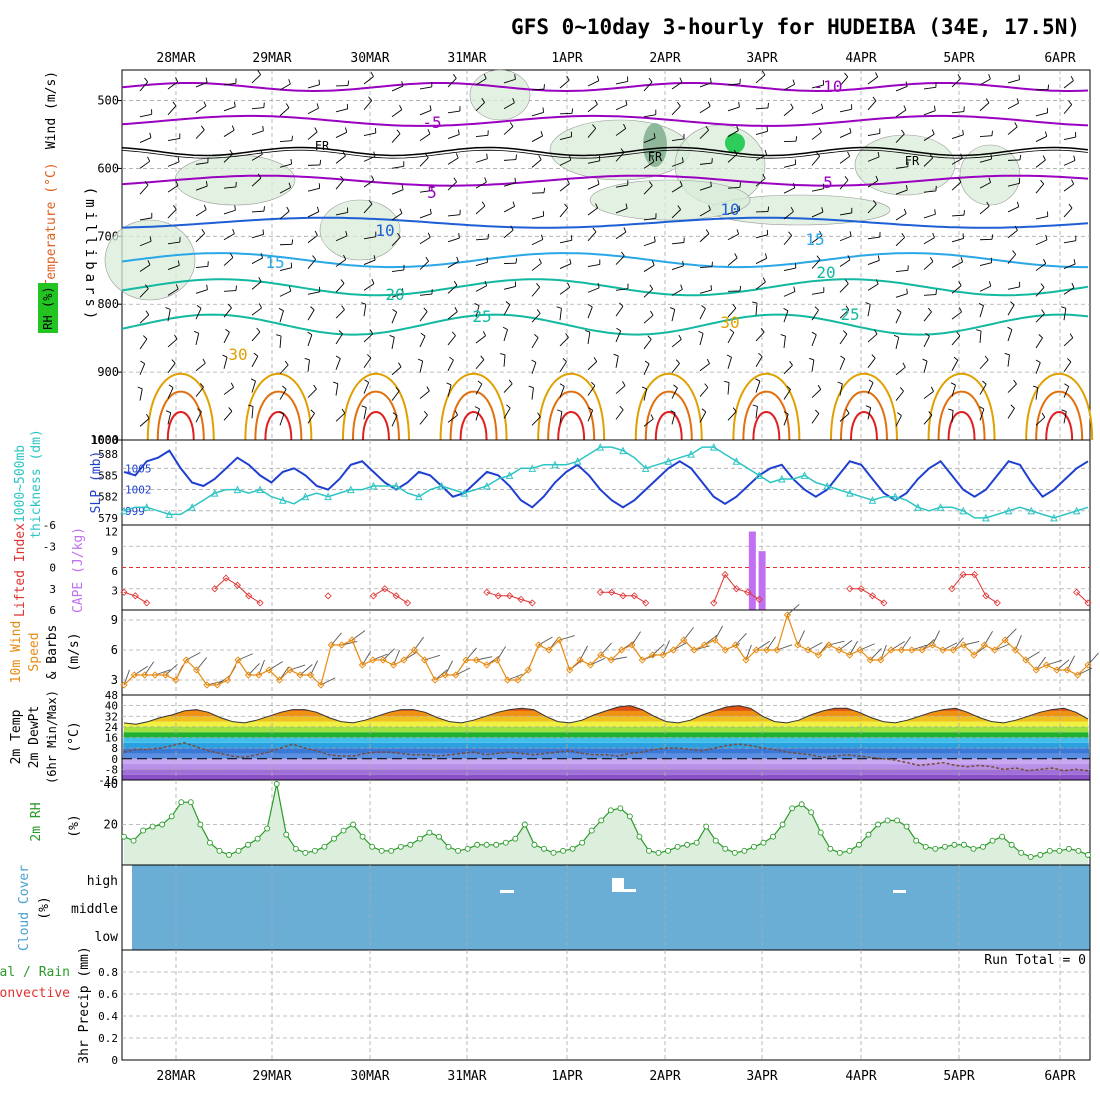 Image resolution: width=1100 pixels, height=1100 pixels. What do you see at coordinates (606, 761) in the screenshot?
I see `temp-band` at bounding box center [606, 761].